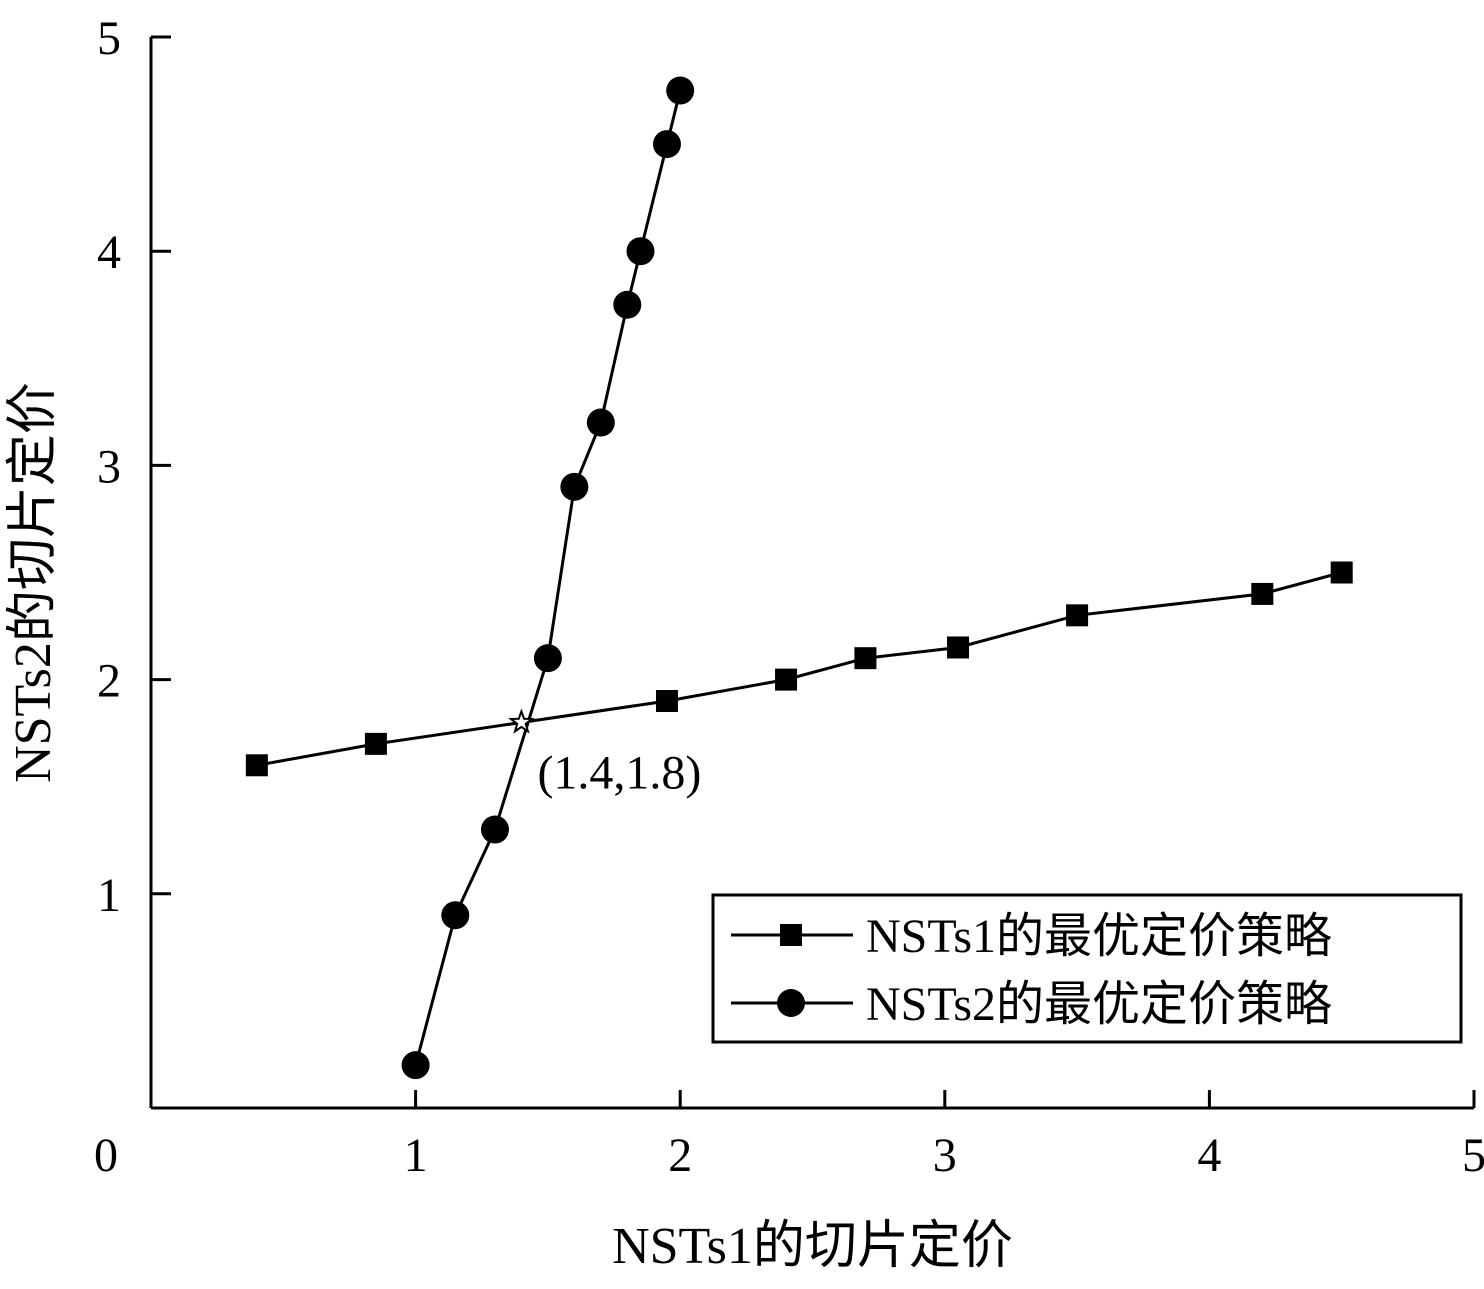 The height and width of the screenshot is (1289, 1484). I want to click on y-tick-label: 2, so click(109, 681).